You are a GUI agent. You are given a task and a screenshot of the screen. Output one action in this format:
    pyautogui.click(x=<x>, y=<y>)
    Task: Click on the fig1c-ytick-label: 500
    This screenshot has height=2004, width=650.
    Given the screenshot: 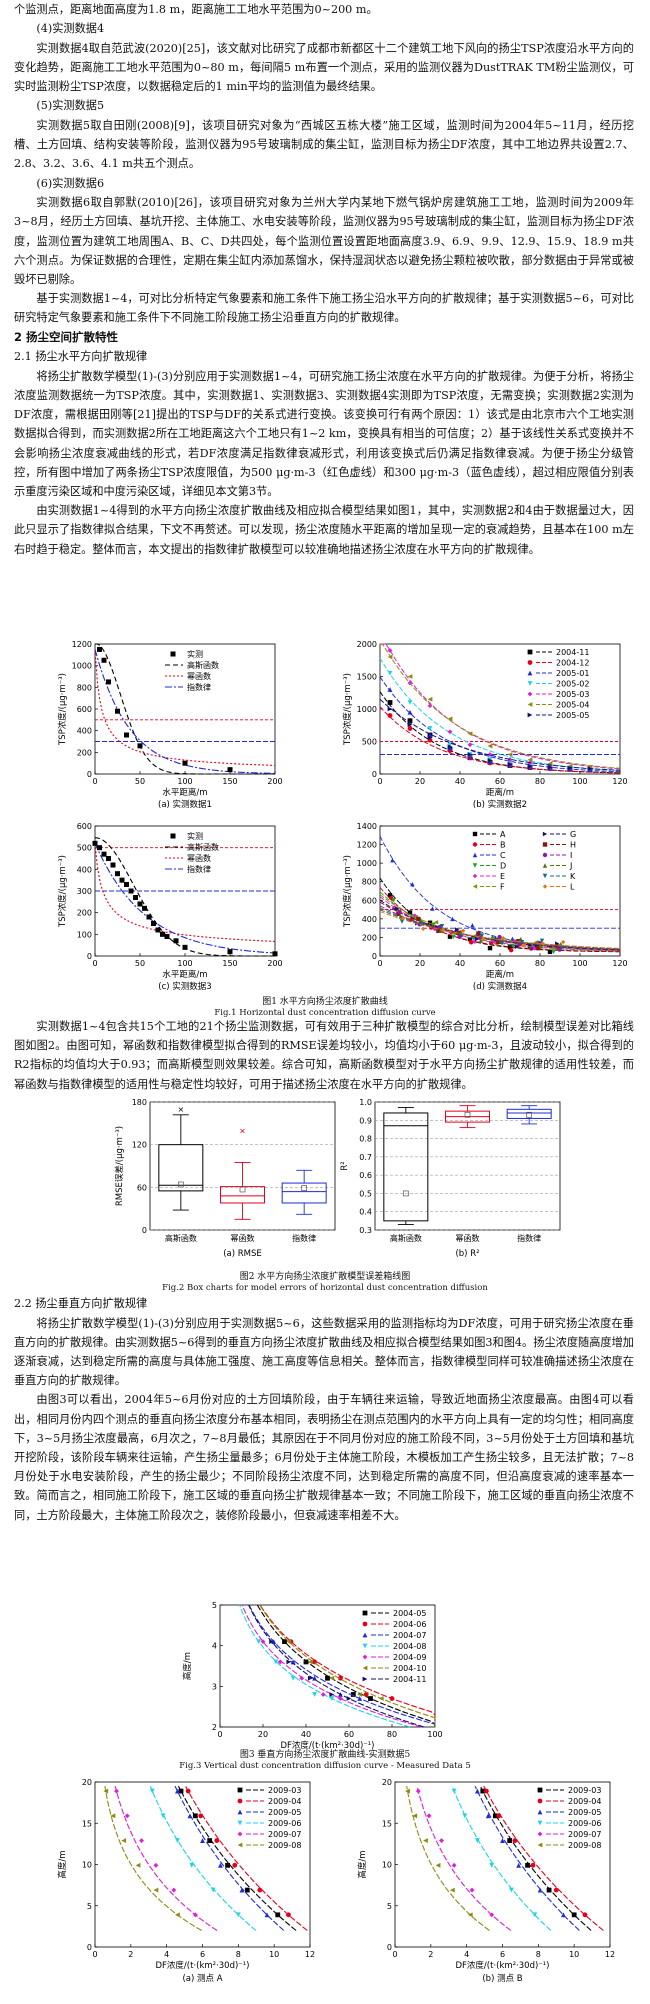 What is the action you would take?
    pyautogui.click(x=84, y=848)
    